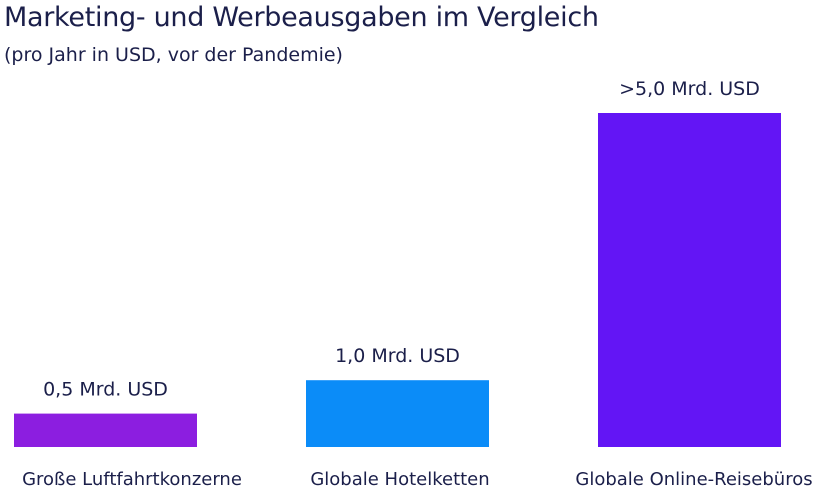  Describe the element at coordinates (132, 479) in the screenshot. I see `category-label-1: Große Luftfahrtkonzerne` at that location.